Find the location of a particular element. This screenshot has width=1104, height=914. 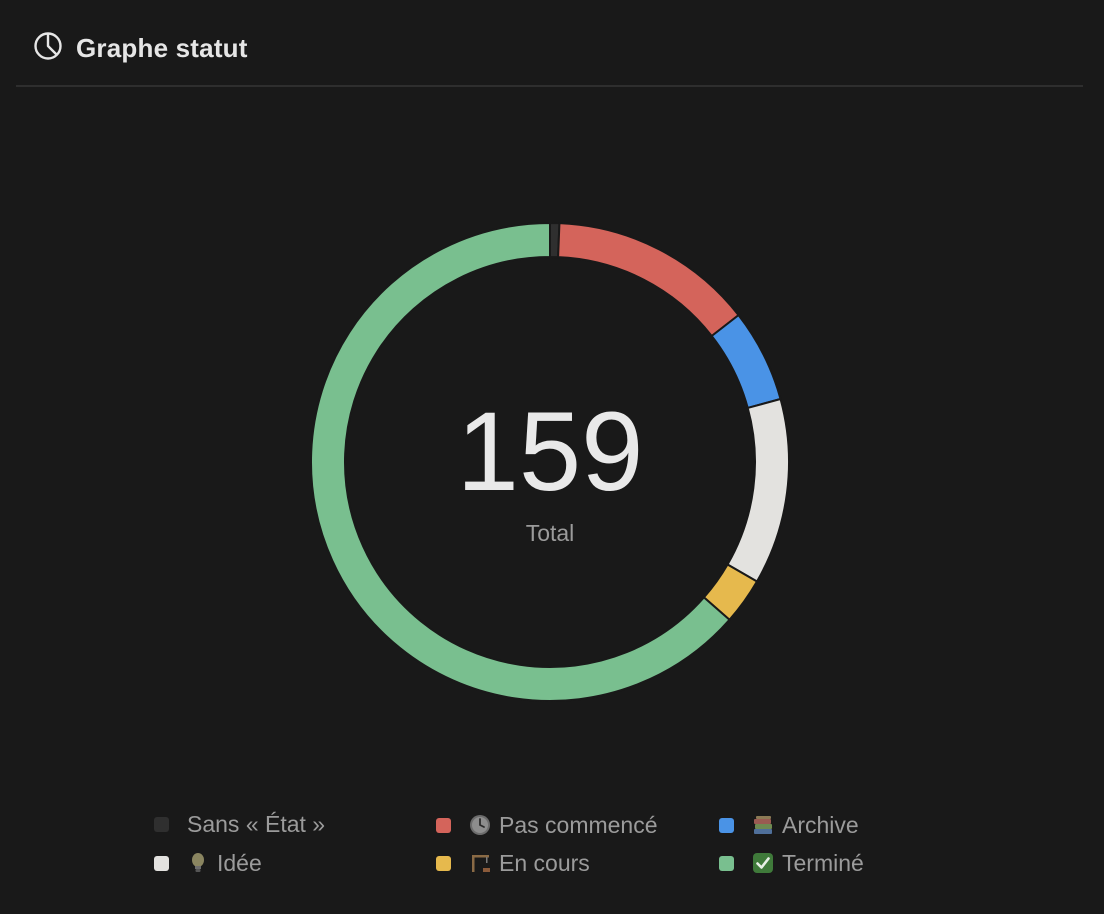

total-label: Total is located at coordinates (550, 533).